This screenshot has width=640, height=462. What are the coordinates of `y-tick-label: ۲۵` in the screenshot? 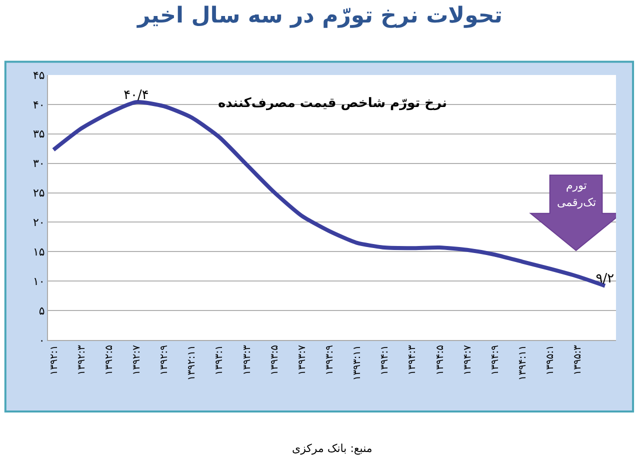 It's located at (38, 193).